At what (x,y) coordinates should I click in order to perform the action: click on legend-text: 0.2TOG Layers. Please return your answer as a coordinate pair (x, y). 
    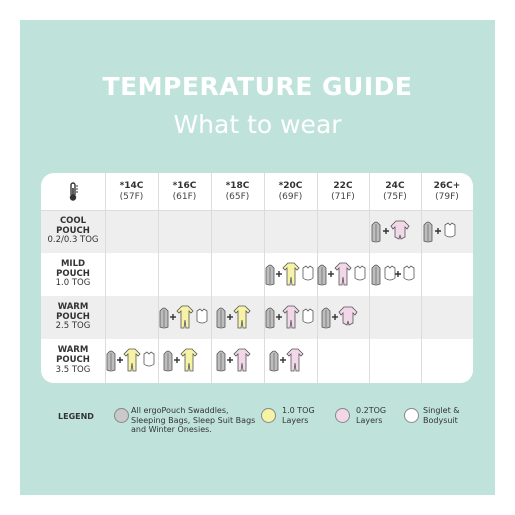
    Looking at the image, I should click on (371, 415).